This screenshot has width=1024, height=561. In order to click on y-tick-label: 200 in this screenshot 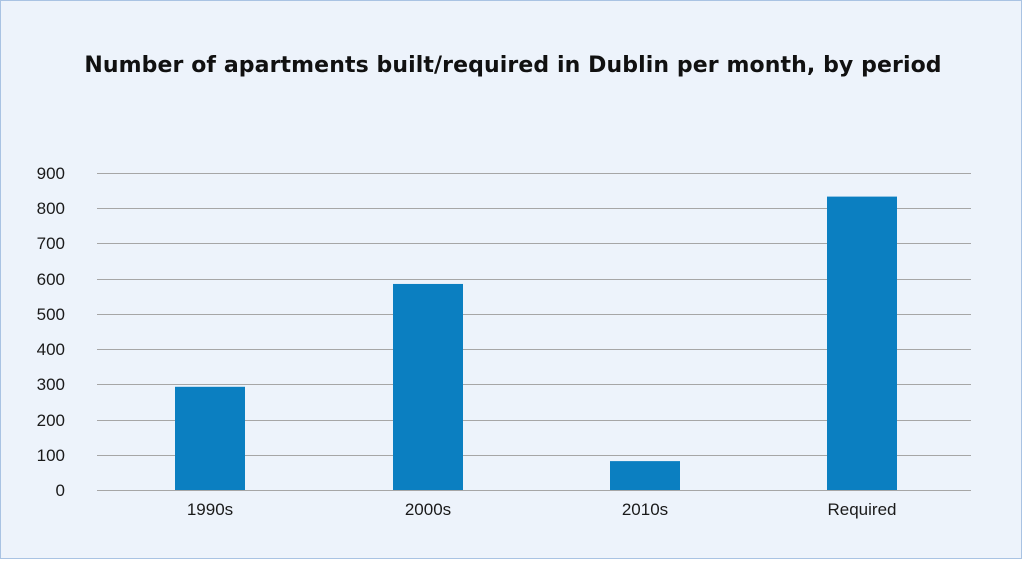, I will do `click(51, 420)`.